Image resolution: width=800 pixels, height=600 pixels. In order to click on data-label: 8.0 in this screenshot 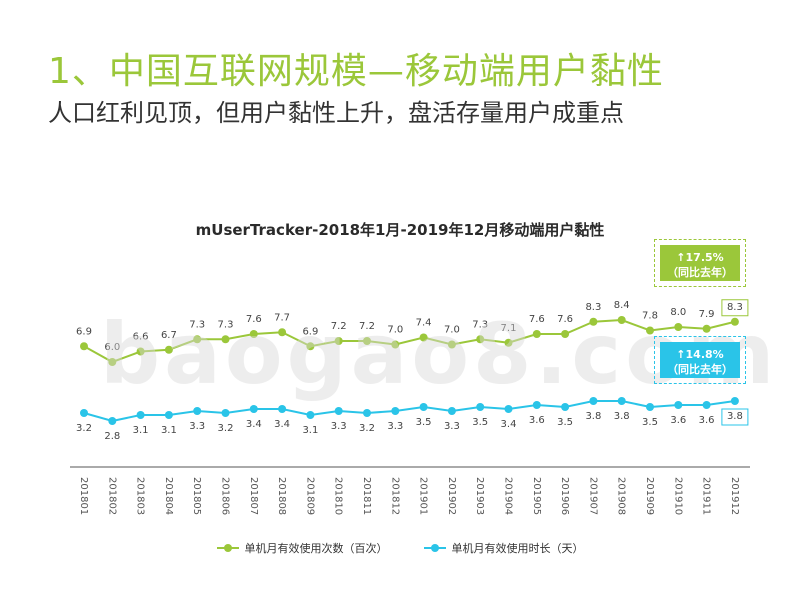, I will do `click(678, 312)`.